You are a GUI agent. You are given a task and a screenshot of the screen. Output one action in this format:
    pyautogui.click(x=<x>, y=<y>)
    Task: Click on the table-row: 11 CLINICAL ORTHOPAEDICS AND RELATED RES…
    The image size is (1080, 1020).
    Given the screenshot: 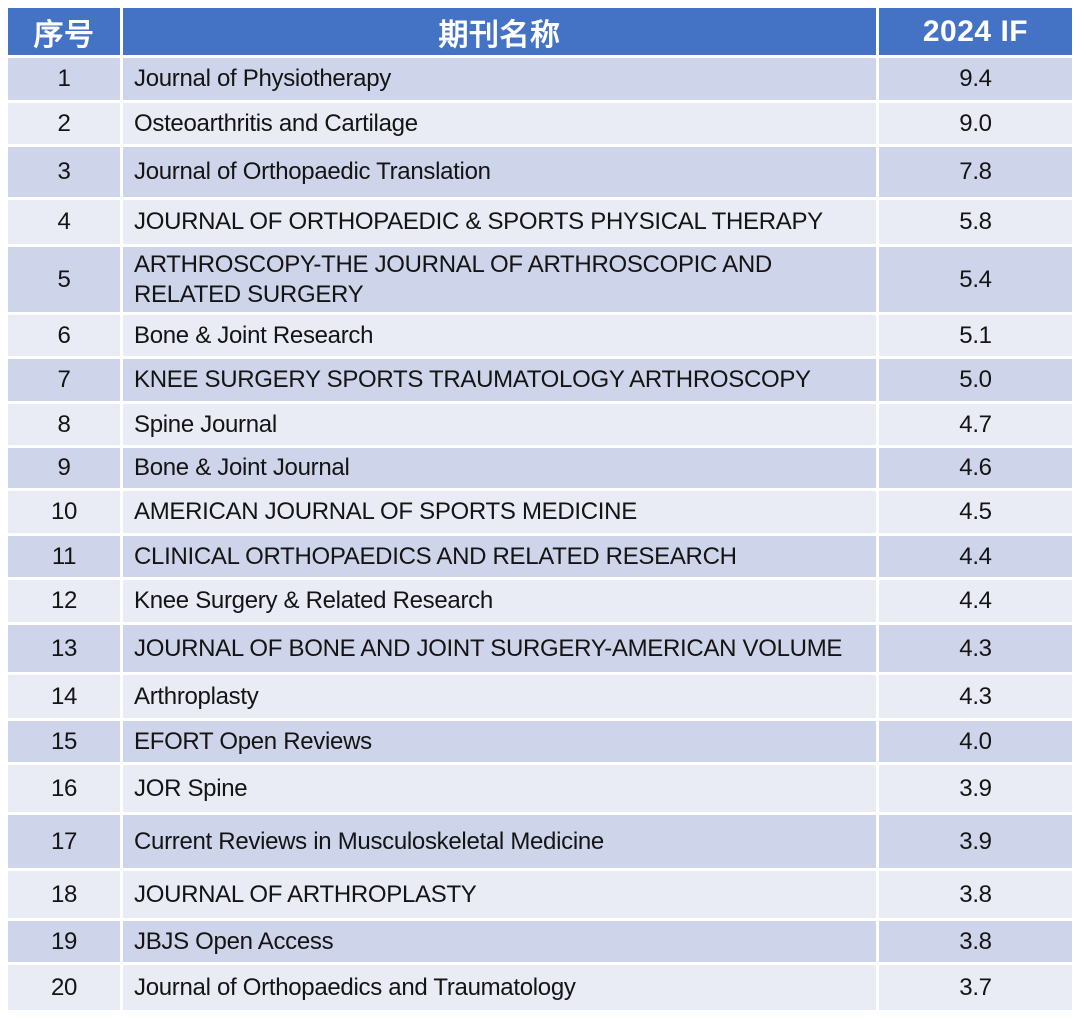 What is the action you would take?
    pyautogui.click(x=540, y=558)
    